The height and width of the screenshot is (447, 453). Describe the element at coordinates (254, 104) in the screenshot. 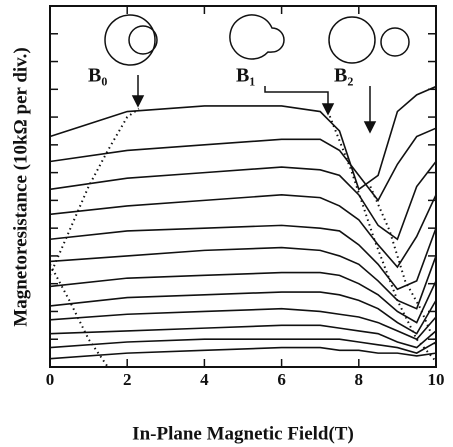

I see `annotation-arrows` at that location.